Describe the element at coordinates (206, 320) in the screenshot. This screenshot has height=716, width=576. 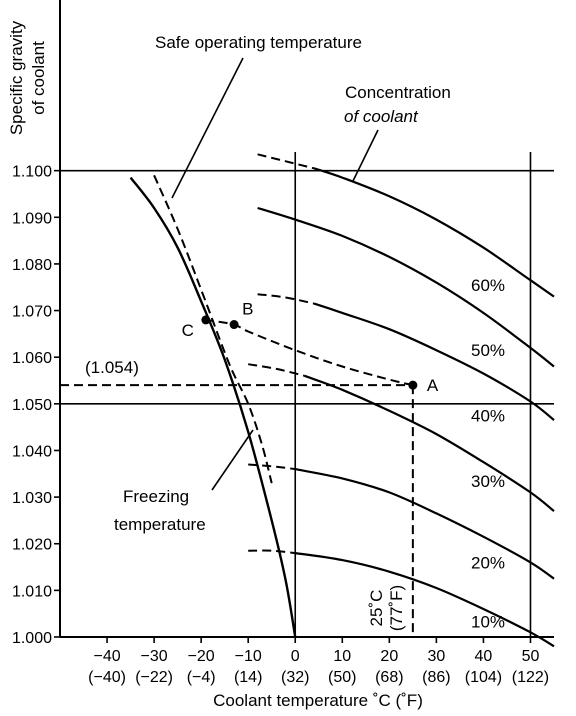
I see `point-c` at that location.